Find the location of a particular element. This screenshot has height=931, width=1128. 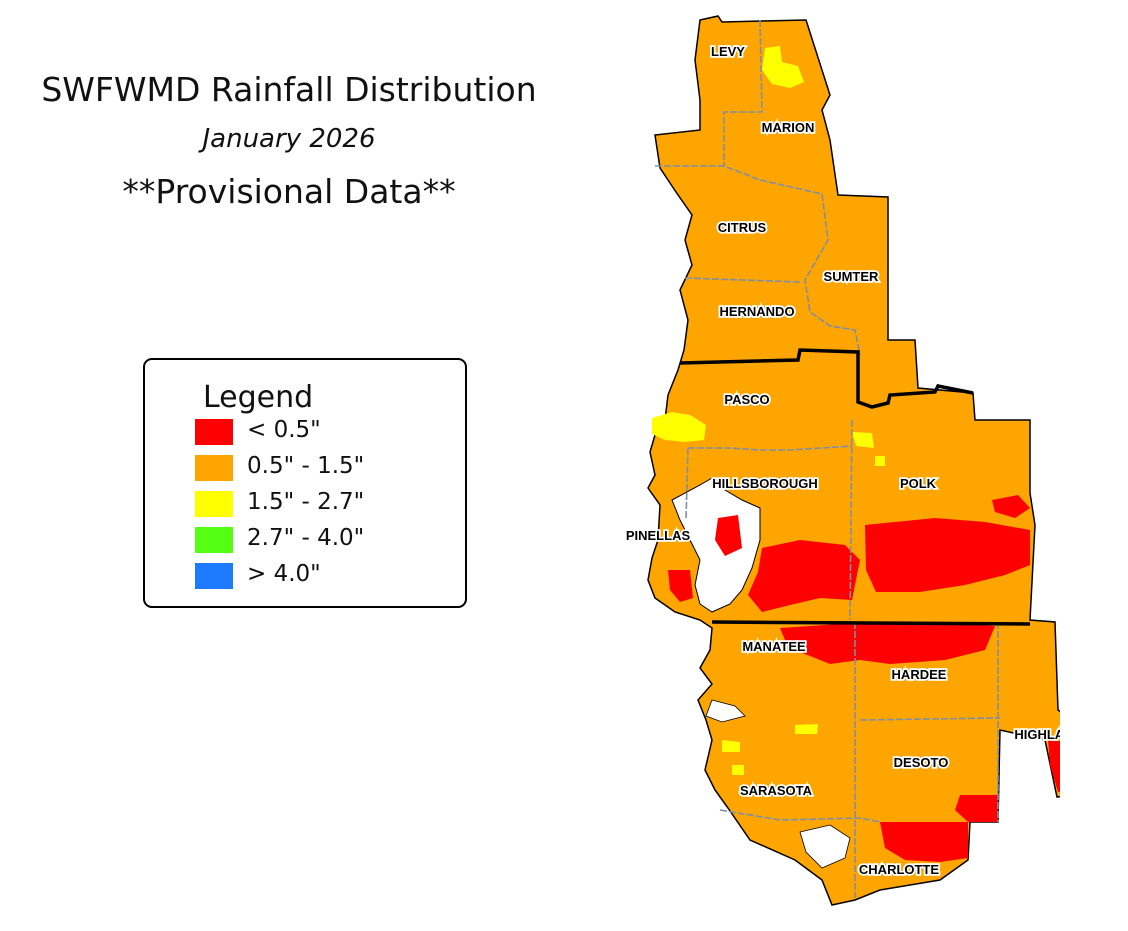

coastal-water is located at coordinates (725, 711).